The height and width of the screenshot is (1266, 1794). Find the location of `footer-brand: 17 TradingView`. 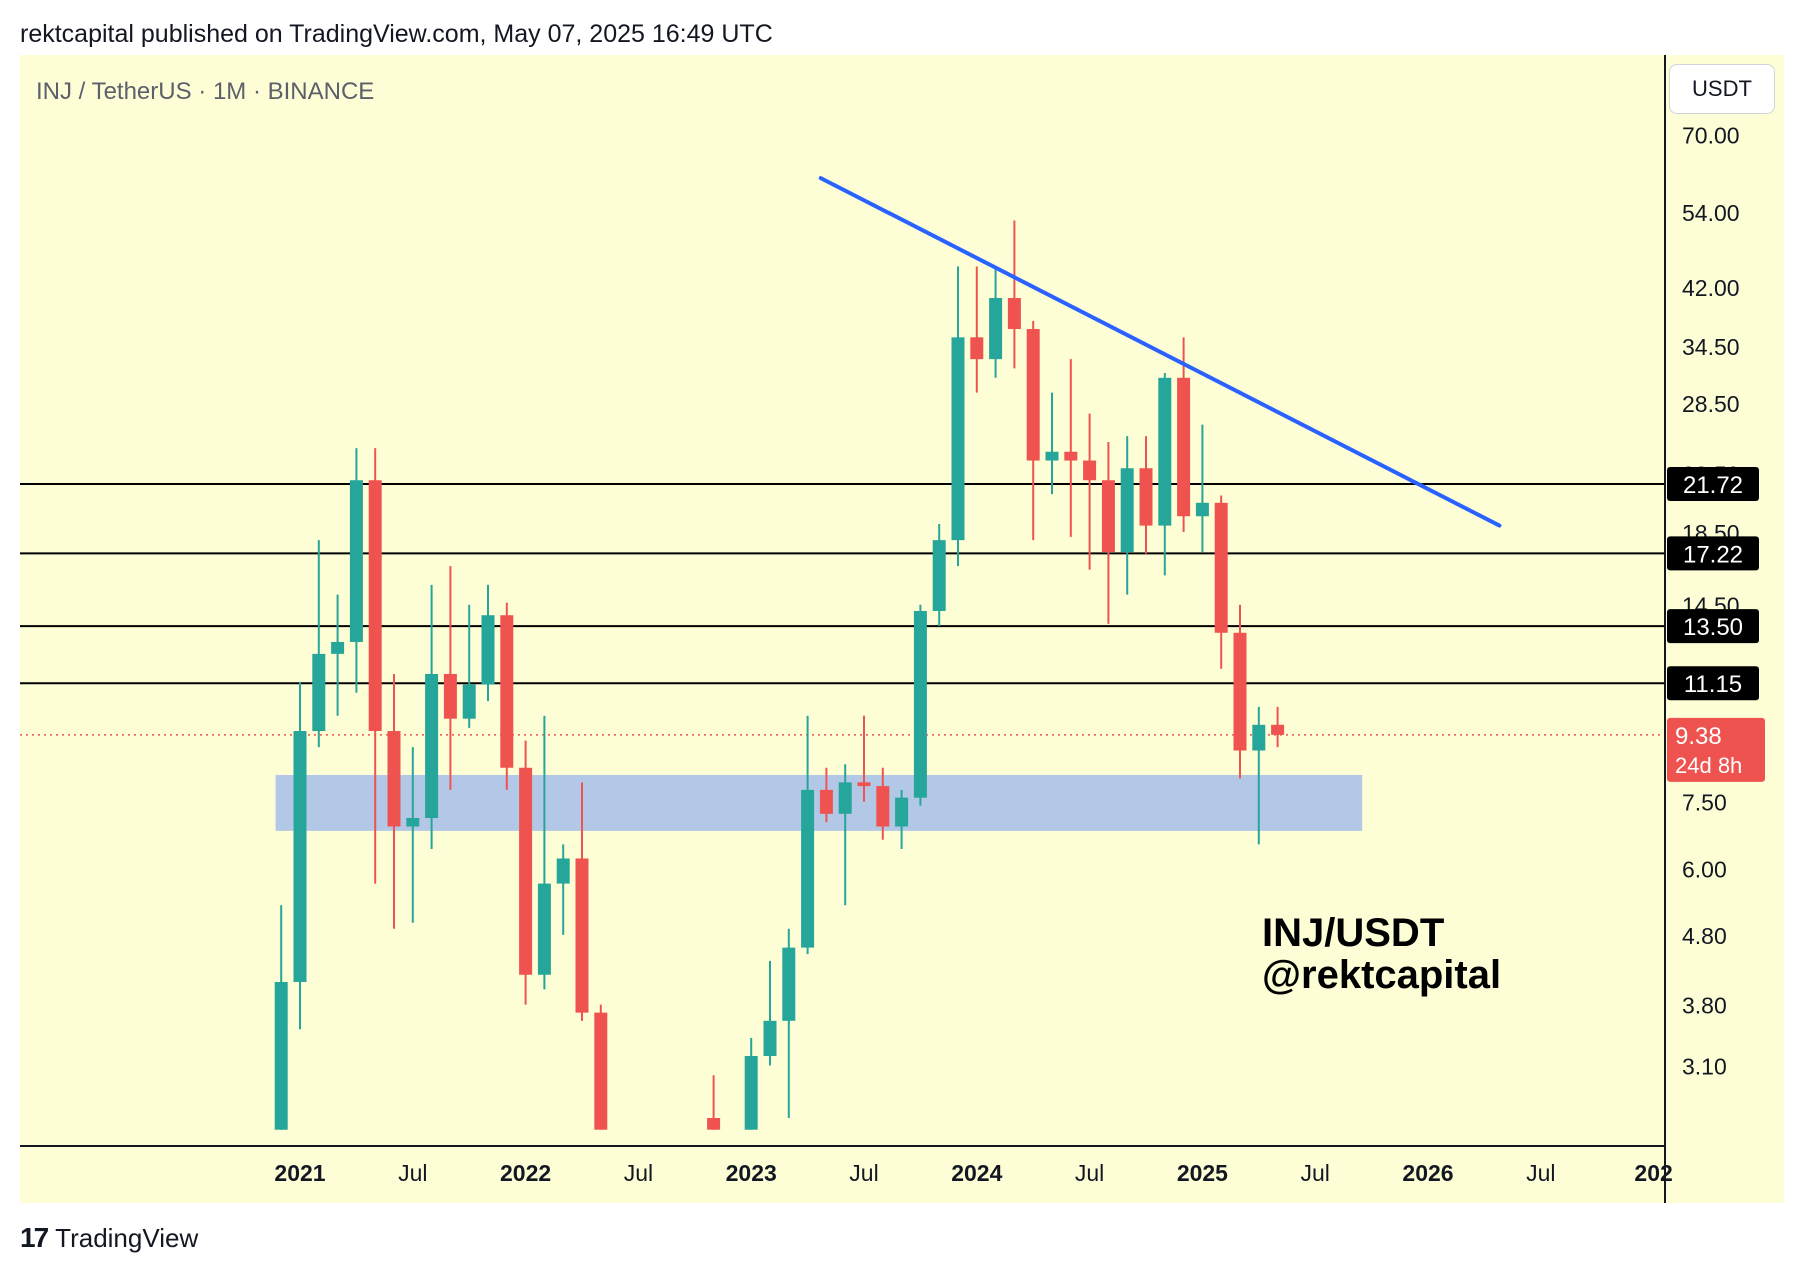

footer-brand: 17 TradingView is located at coordinates (109, 1238).